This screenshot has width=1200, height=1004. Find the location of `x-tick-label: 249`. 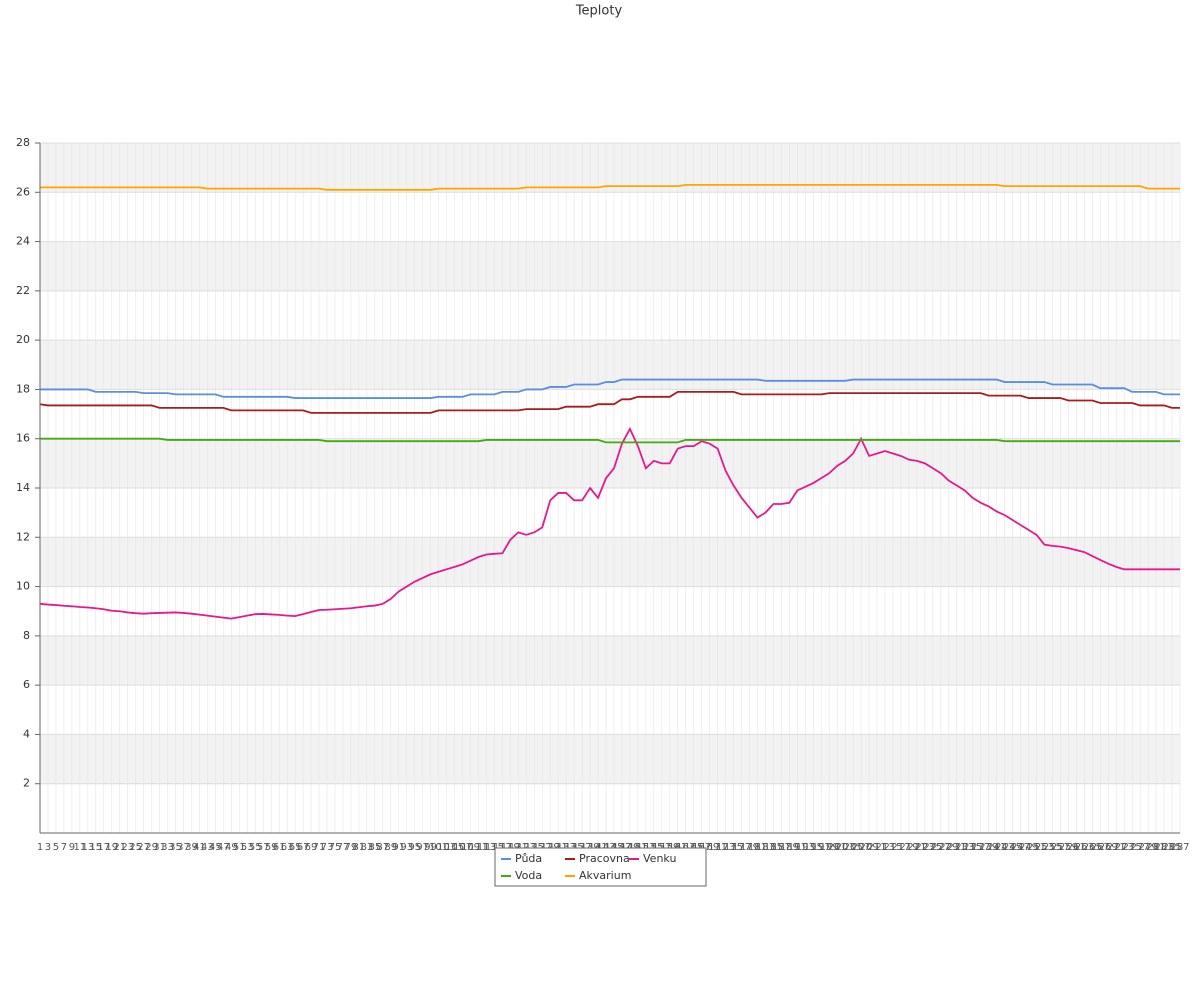

x-tick-label: 249 is located at coordinates (1028, 847).